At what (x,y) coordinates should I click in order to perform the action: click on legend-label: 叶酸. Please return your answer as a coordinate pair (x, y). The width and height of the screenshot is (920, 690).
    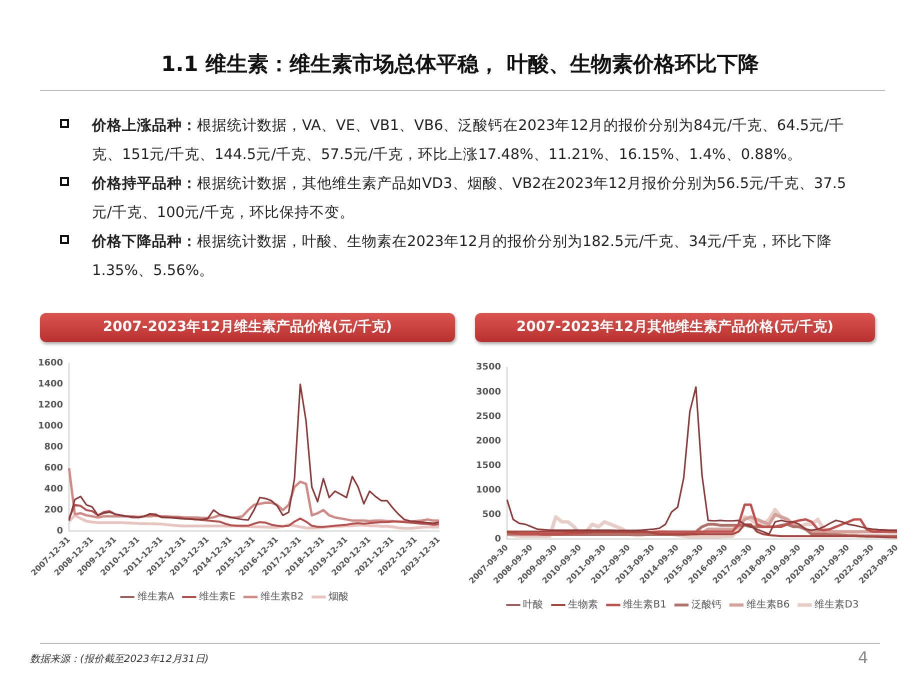
    Looking at the image, I should click on (533, 604).